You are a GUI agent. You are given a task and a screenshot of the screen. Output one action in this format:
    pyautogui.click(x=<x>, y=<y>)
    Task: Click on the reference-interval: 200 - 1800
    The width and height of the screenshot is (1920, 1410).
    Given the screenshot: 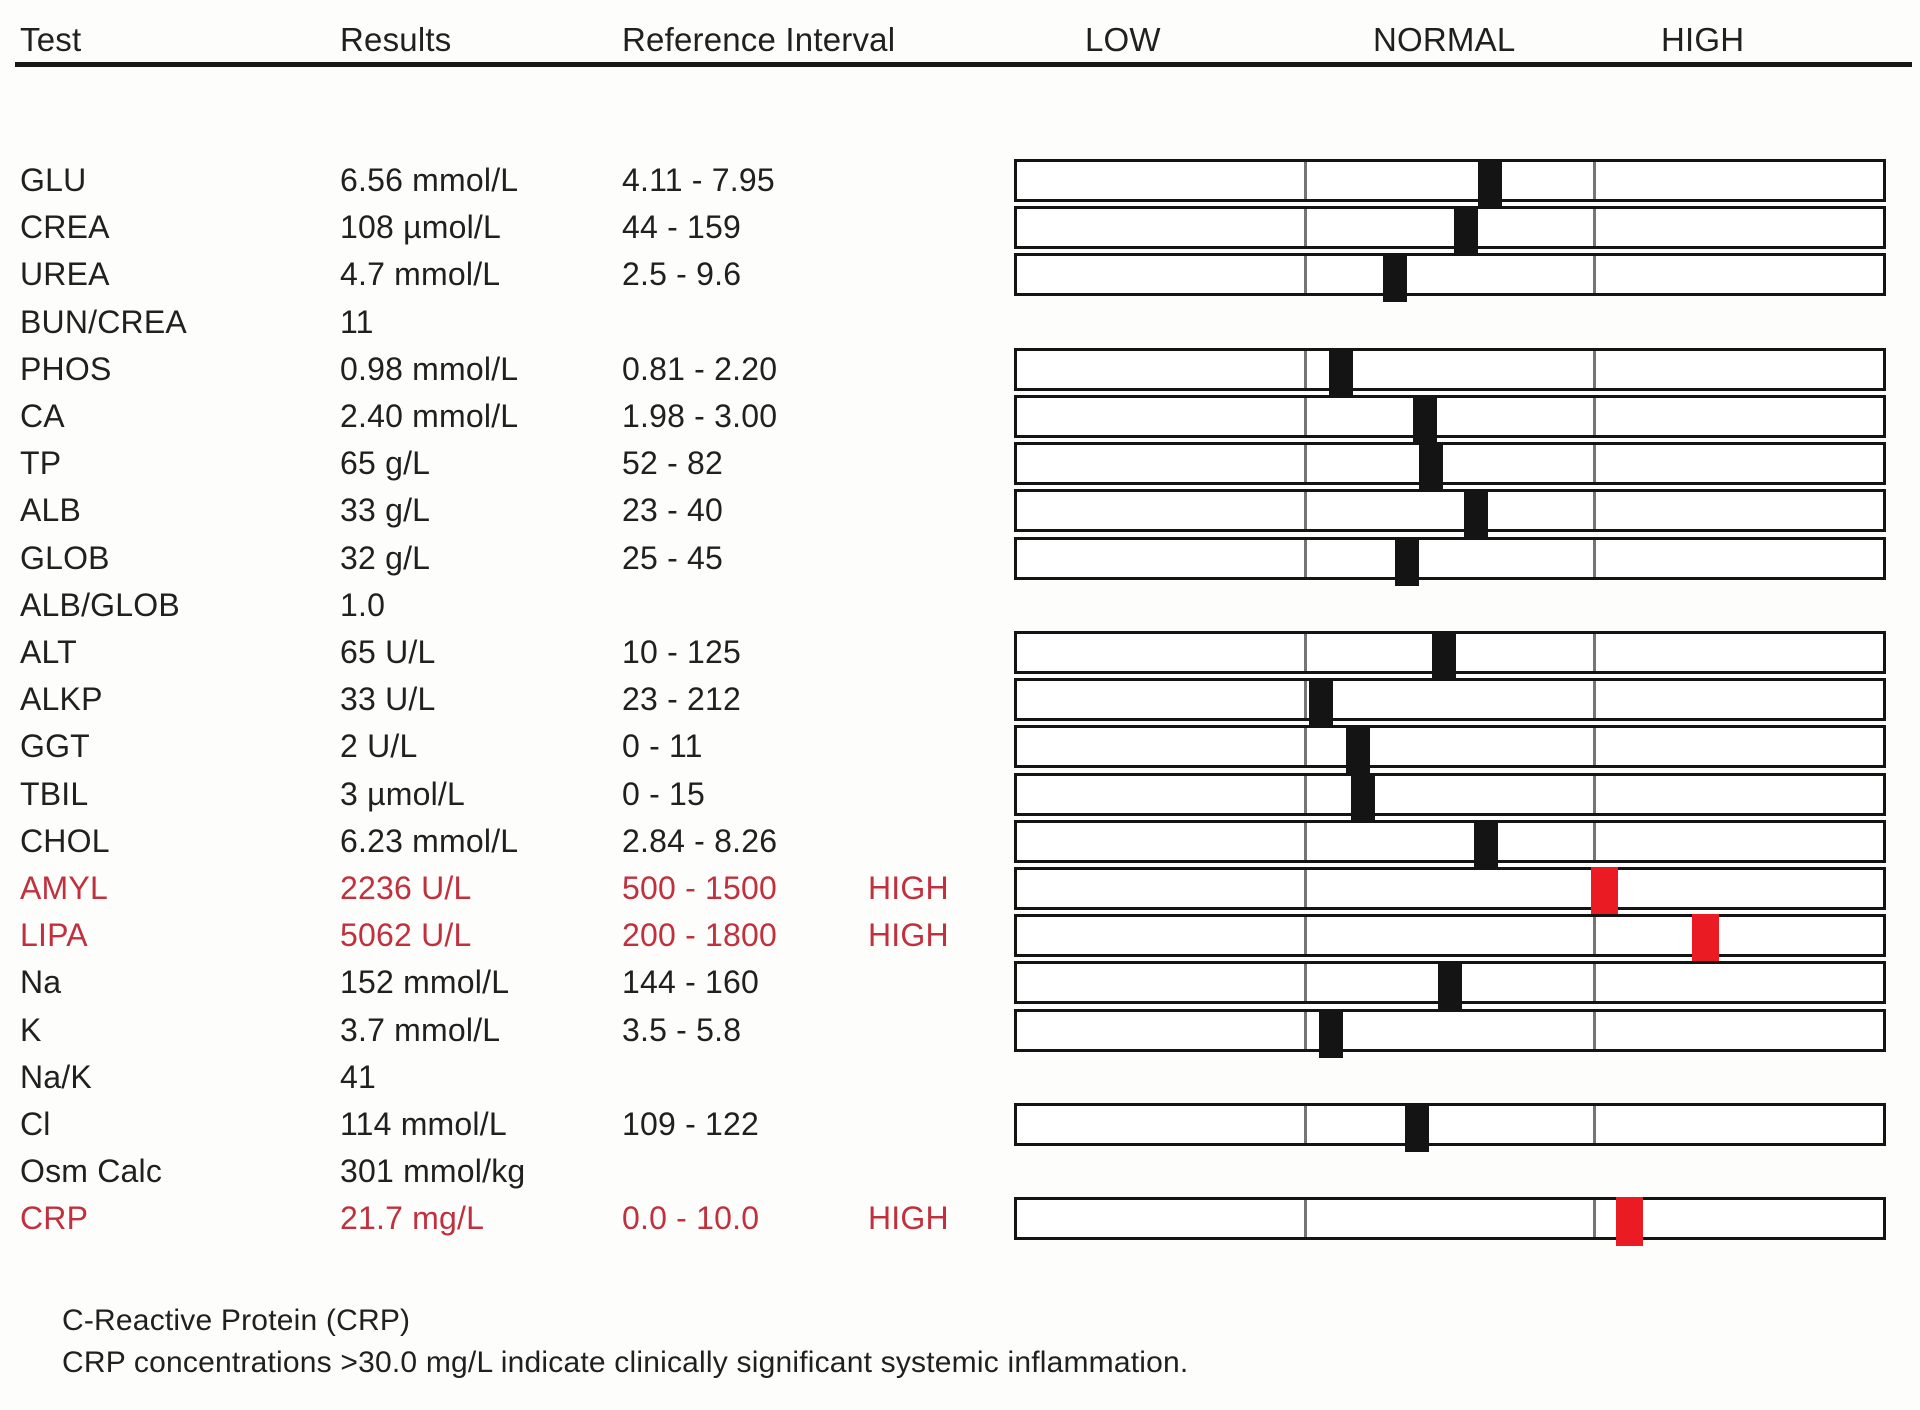 What is the action you would take?
    pyautogui.click(x=700, y=935)
    